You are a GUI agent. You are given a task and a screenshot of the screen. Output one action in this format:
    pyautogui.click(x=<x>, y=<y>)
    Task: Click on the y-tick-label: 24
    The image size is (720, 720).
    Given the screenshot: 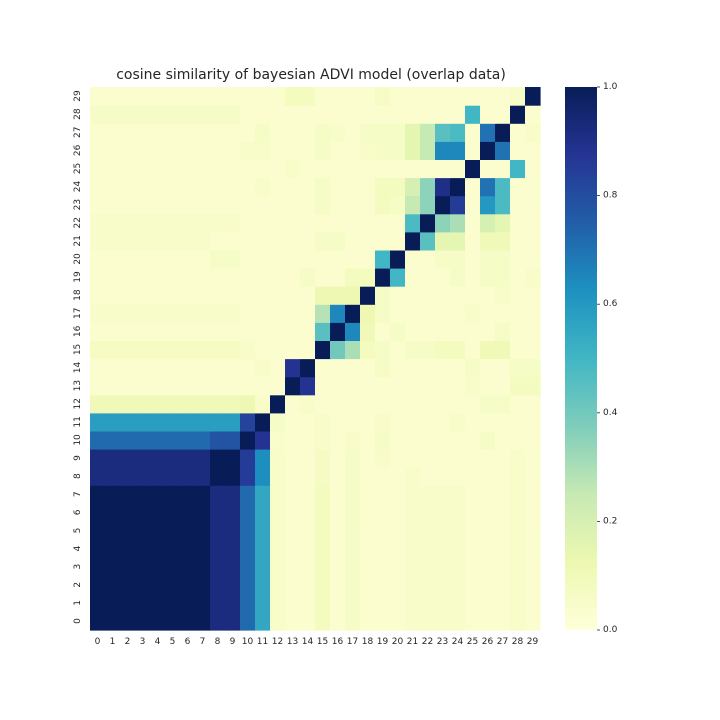 What is the action you would take?
    pyautogui.click(x=78, y=187)
    